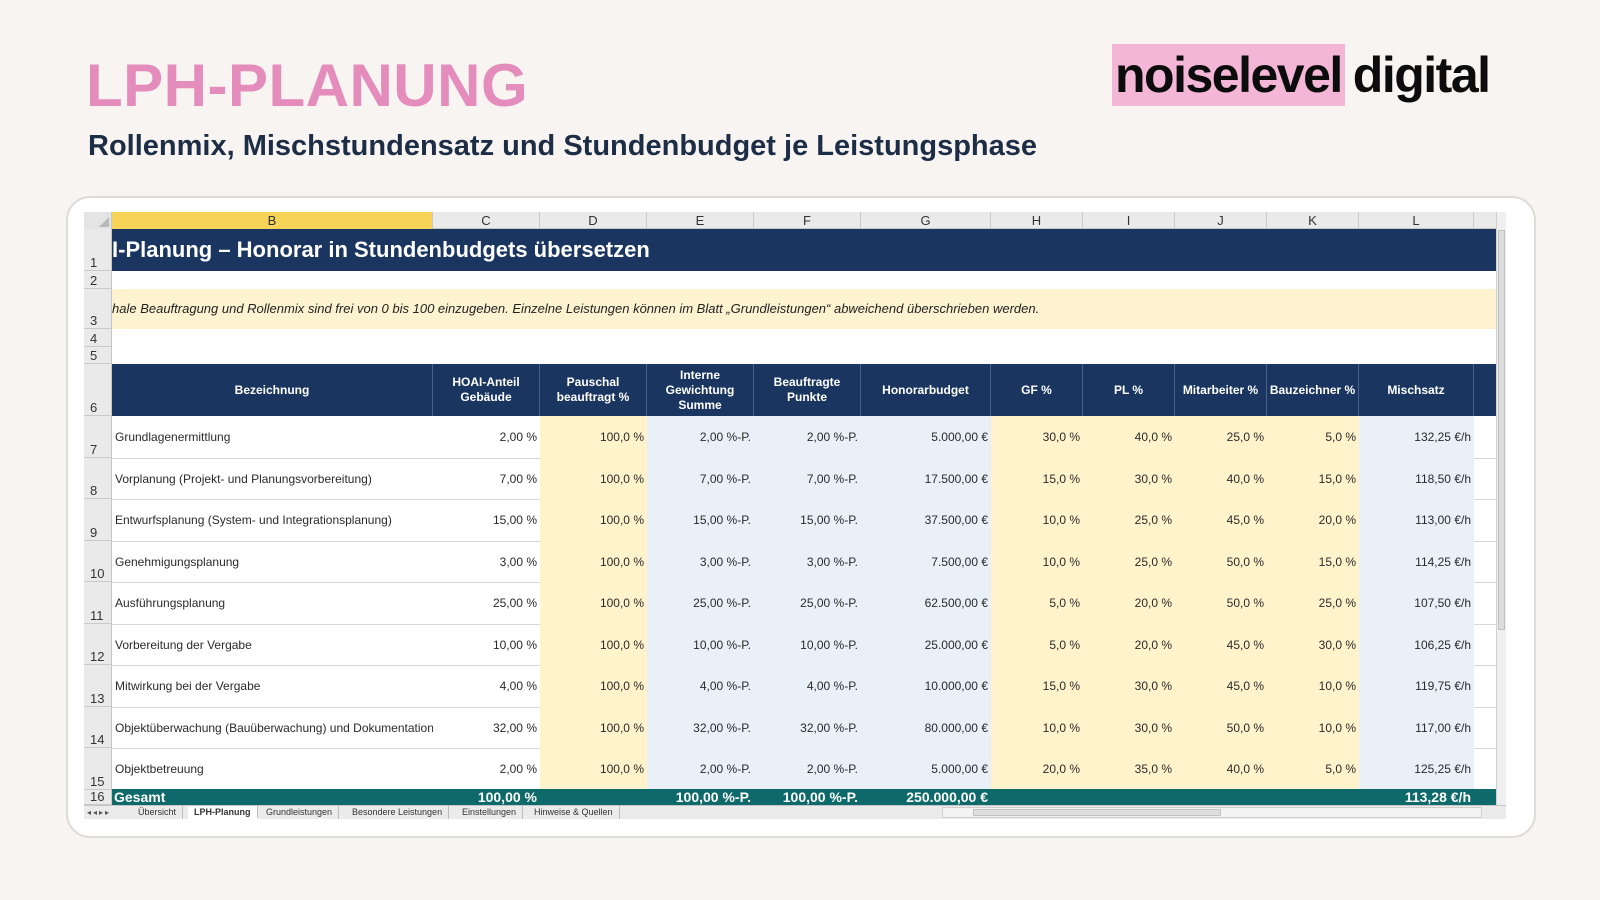  Describe the element at coordinates (514, 520) in the screenshot. I see `cell-hoai: 15,00 %` at that location.